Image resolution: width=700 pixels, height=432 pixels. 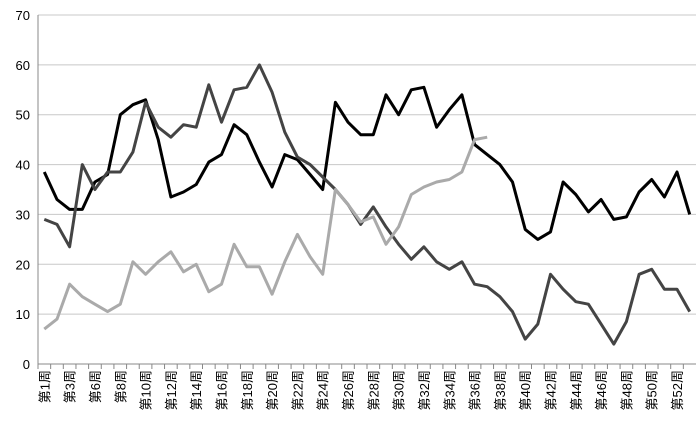 What do you see at coordinates (652, 390) in the screenshot?
I see `x-tick-label: 第50周` at bounding box center [652, 390].